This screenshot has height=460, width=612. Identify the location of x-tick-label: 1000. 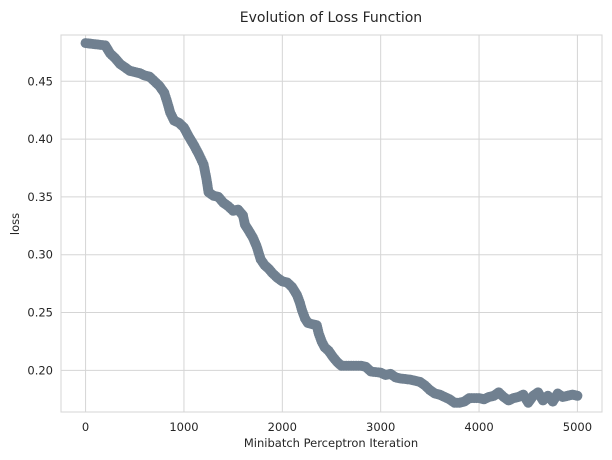
(183, 427).